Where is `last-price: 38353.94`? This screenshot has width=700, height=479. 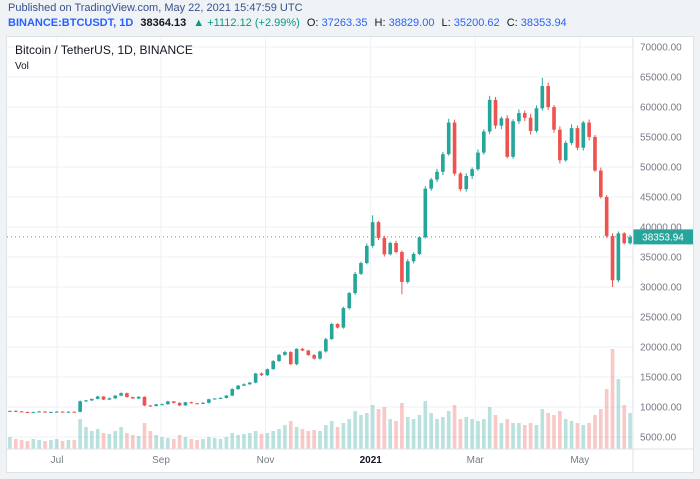
last-price: 38353.94 is located at coordinates (350, 237).